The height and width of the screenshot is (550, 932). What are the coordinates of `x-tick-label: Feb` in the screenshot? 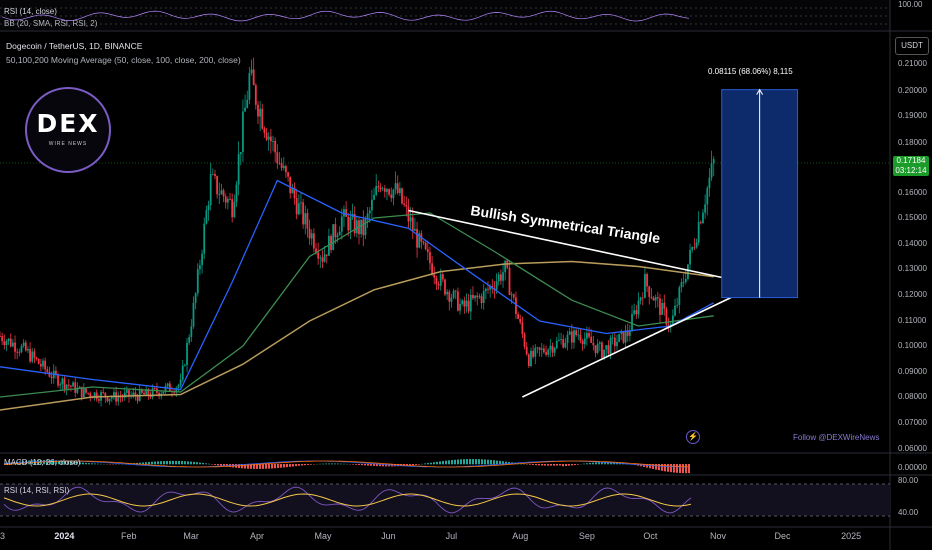 It's located at (128, 536).